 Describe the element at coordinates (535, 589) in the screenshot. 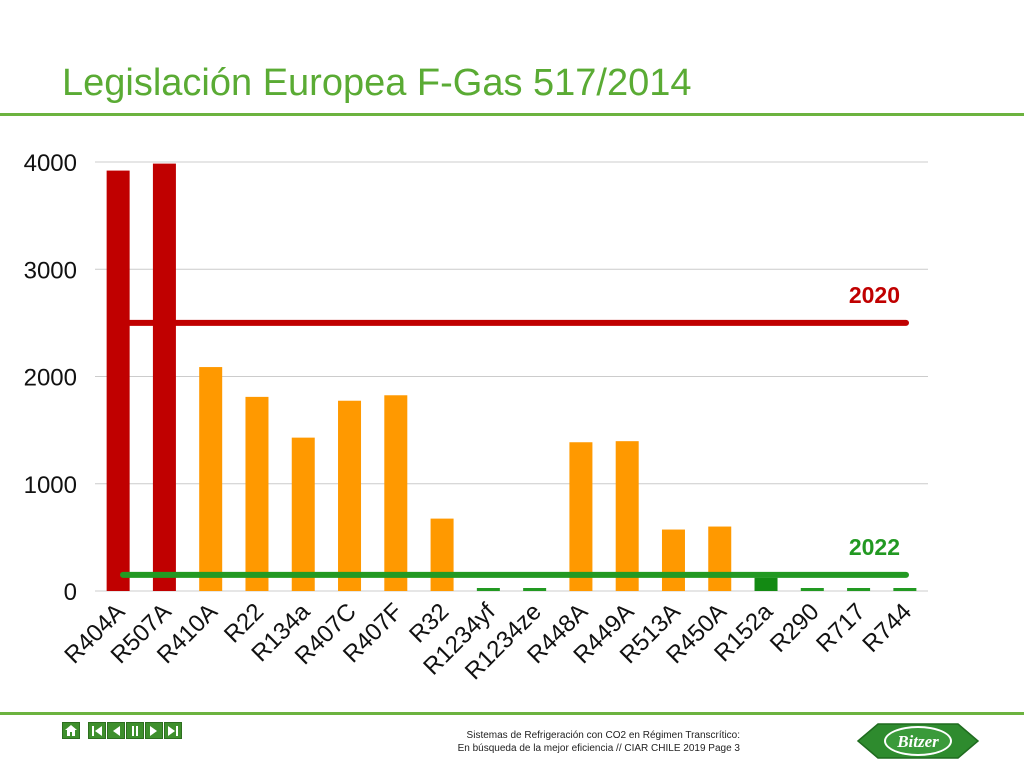

I see `bar-r1234ze` at that location.